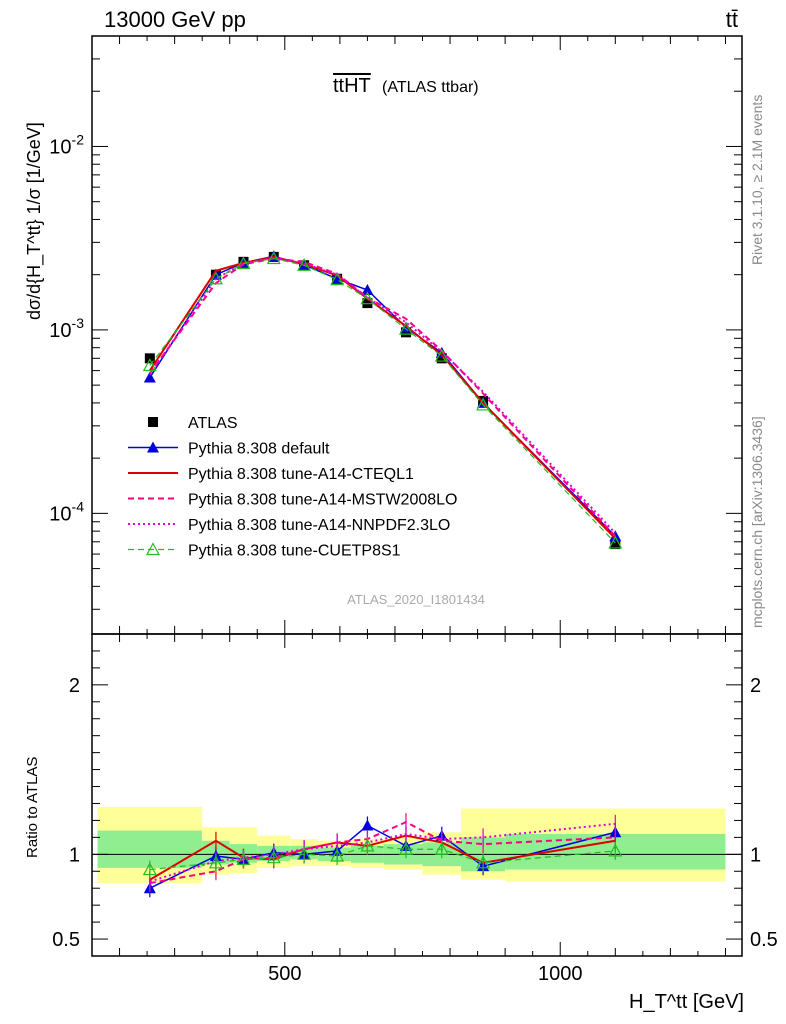 This screenshot has width=786, height=1024. I want to click on ytick-label-main-1: 10⁻³, so click(66, 328).